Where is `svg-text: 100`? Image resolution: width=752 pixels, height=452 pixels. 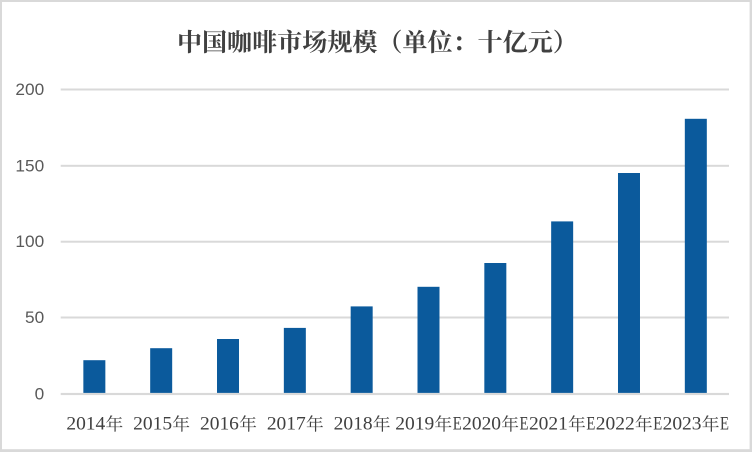 svg-text: 100 is located at coordinates (29, 242).